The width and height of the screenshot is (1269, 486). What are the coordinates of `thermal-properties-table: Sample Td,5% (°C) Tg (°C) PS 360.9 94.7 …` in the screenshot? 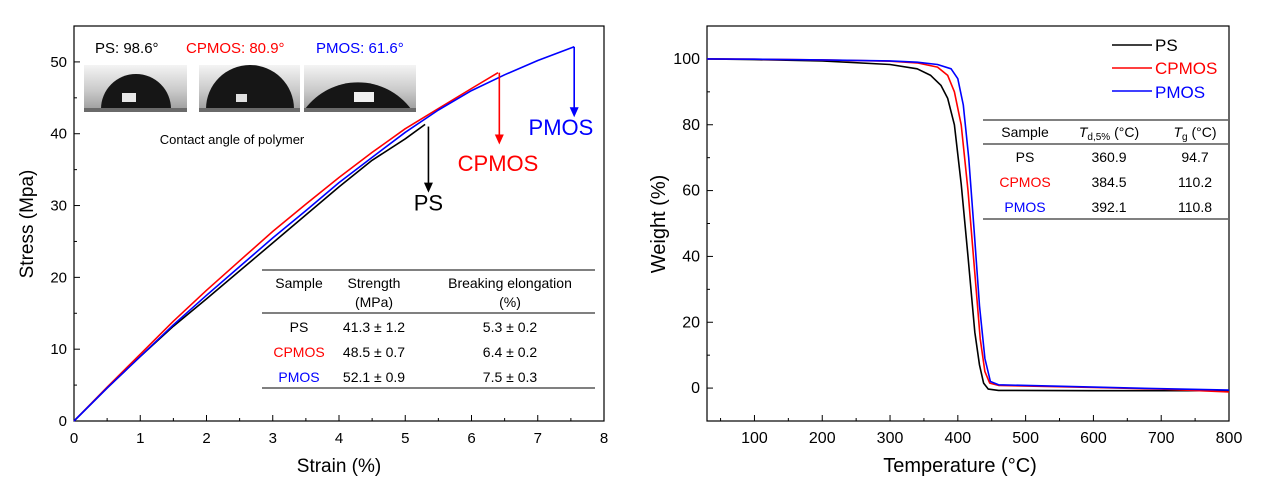 It's located at (1105, 169).